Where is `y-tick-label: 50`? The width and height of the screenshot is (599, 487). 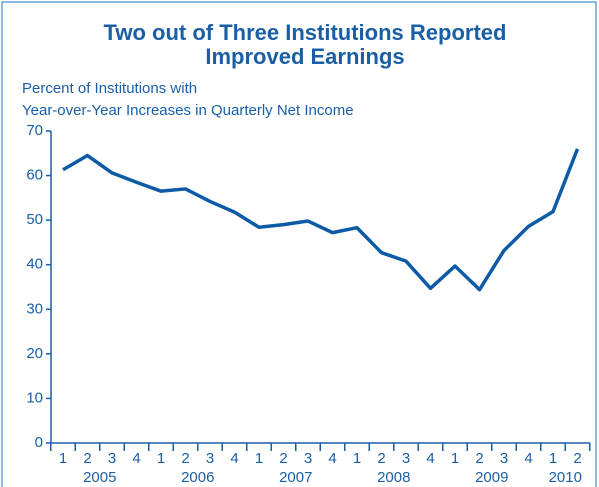
y-tick-label: 50 is located at coordinates (34, 219).